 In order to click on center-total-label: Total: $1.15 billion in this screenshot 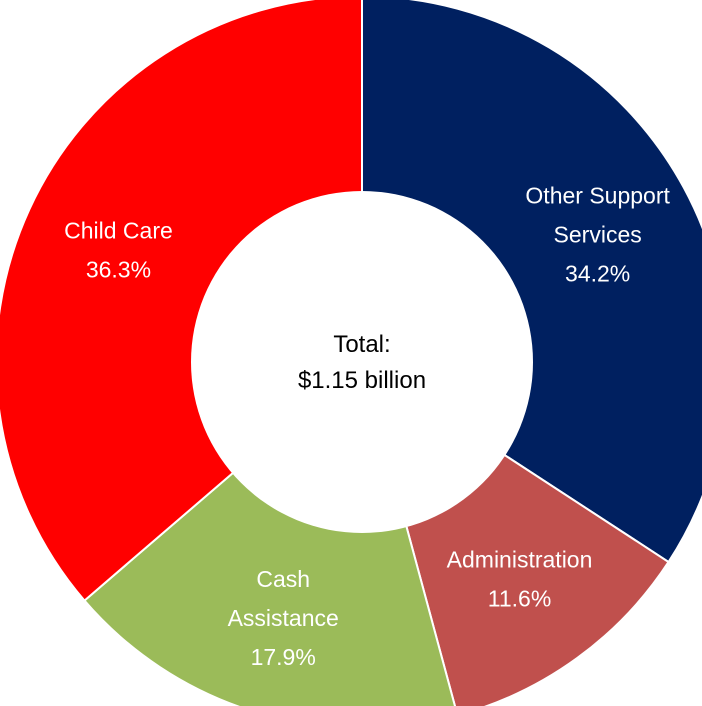, I will do `click(362, 362)`.